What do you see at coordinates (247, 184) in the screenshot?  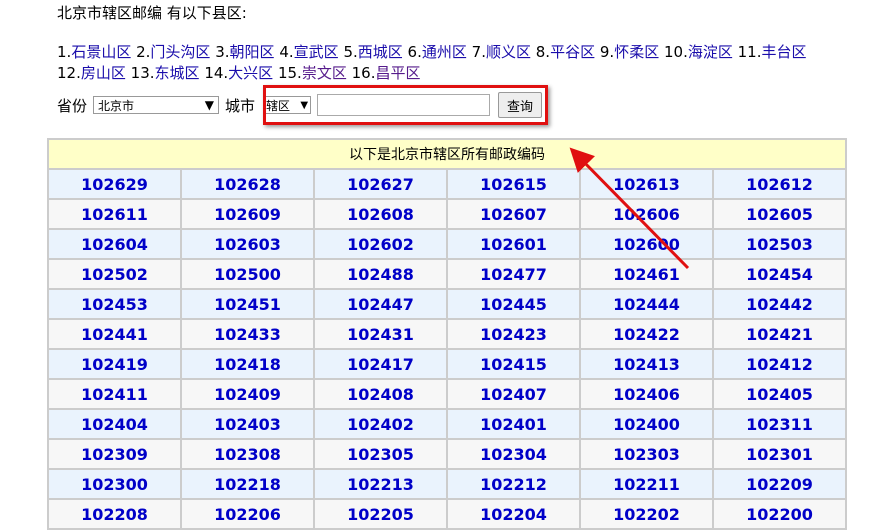 I see `postcode-cell: 102628` at bounding box center [247, 184].